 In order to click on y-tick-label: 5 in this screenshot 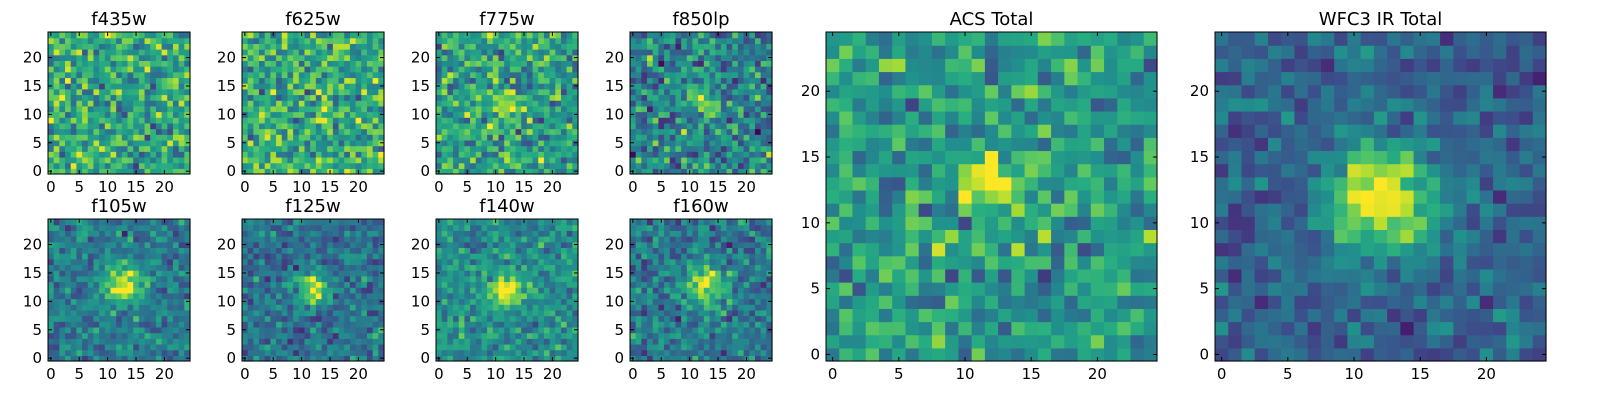, I will do `click(425, 330)`.